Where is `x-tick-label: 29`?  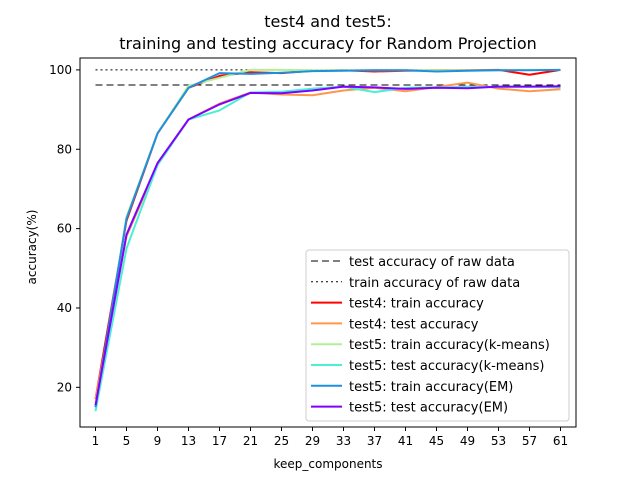
x-tick-label: 29 is located at coordinates (312, 441).